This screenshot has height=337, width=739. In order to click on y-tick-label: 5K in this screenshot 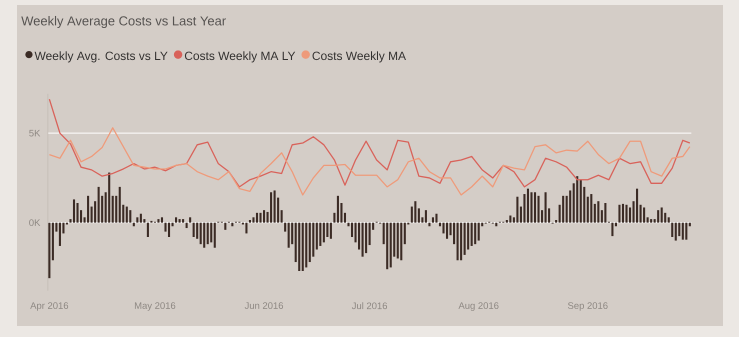, I will do `click(34, 133)`.